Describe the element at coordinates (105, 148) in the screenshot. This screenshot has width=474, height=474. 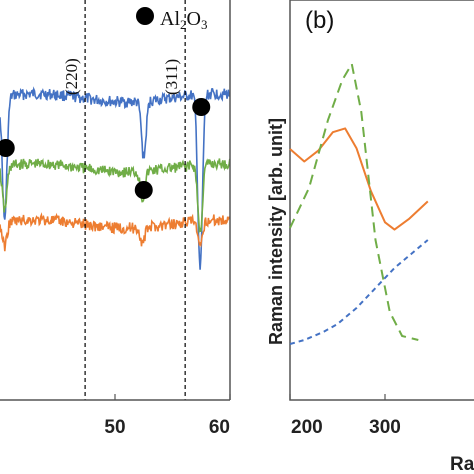
I see `panel-a-peak-markers` at that location.